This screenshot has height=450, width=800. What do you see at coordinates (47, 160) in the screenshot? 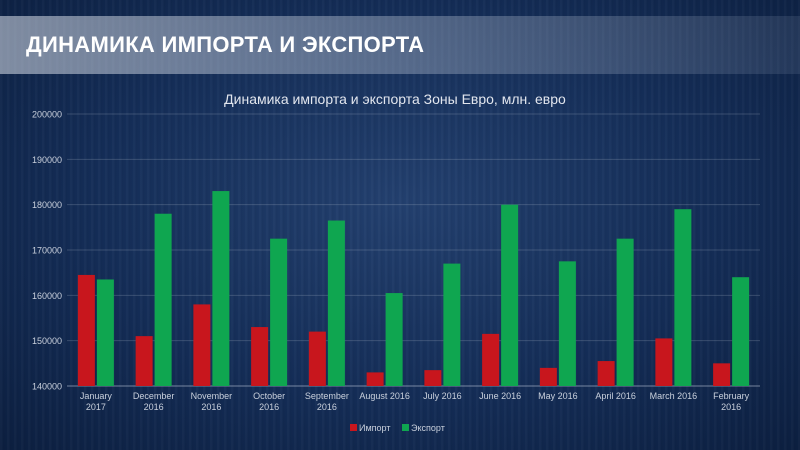
I see `y-tick-label: 190000` at bounding box center [47, 160].